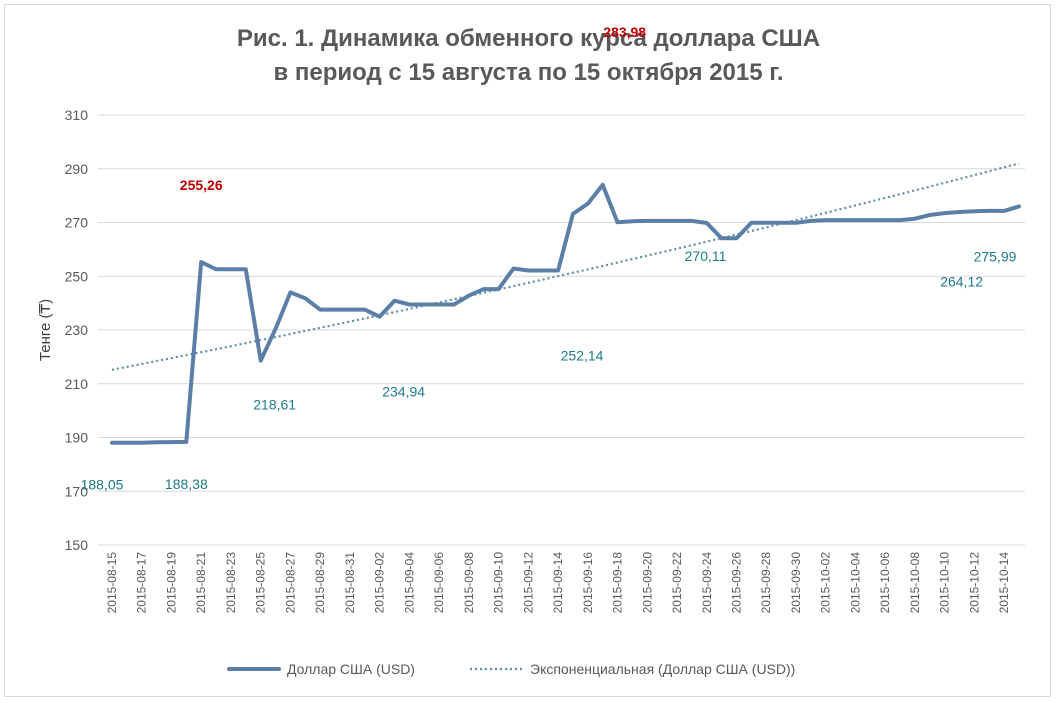 Image resolution: width=1057 pixels, height=703 pixels. Describe the element at coordinates (945, 583) in the screenshot. I see `x-tick-label: 2015-10-10` at that location.